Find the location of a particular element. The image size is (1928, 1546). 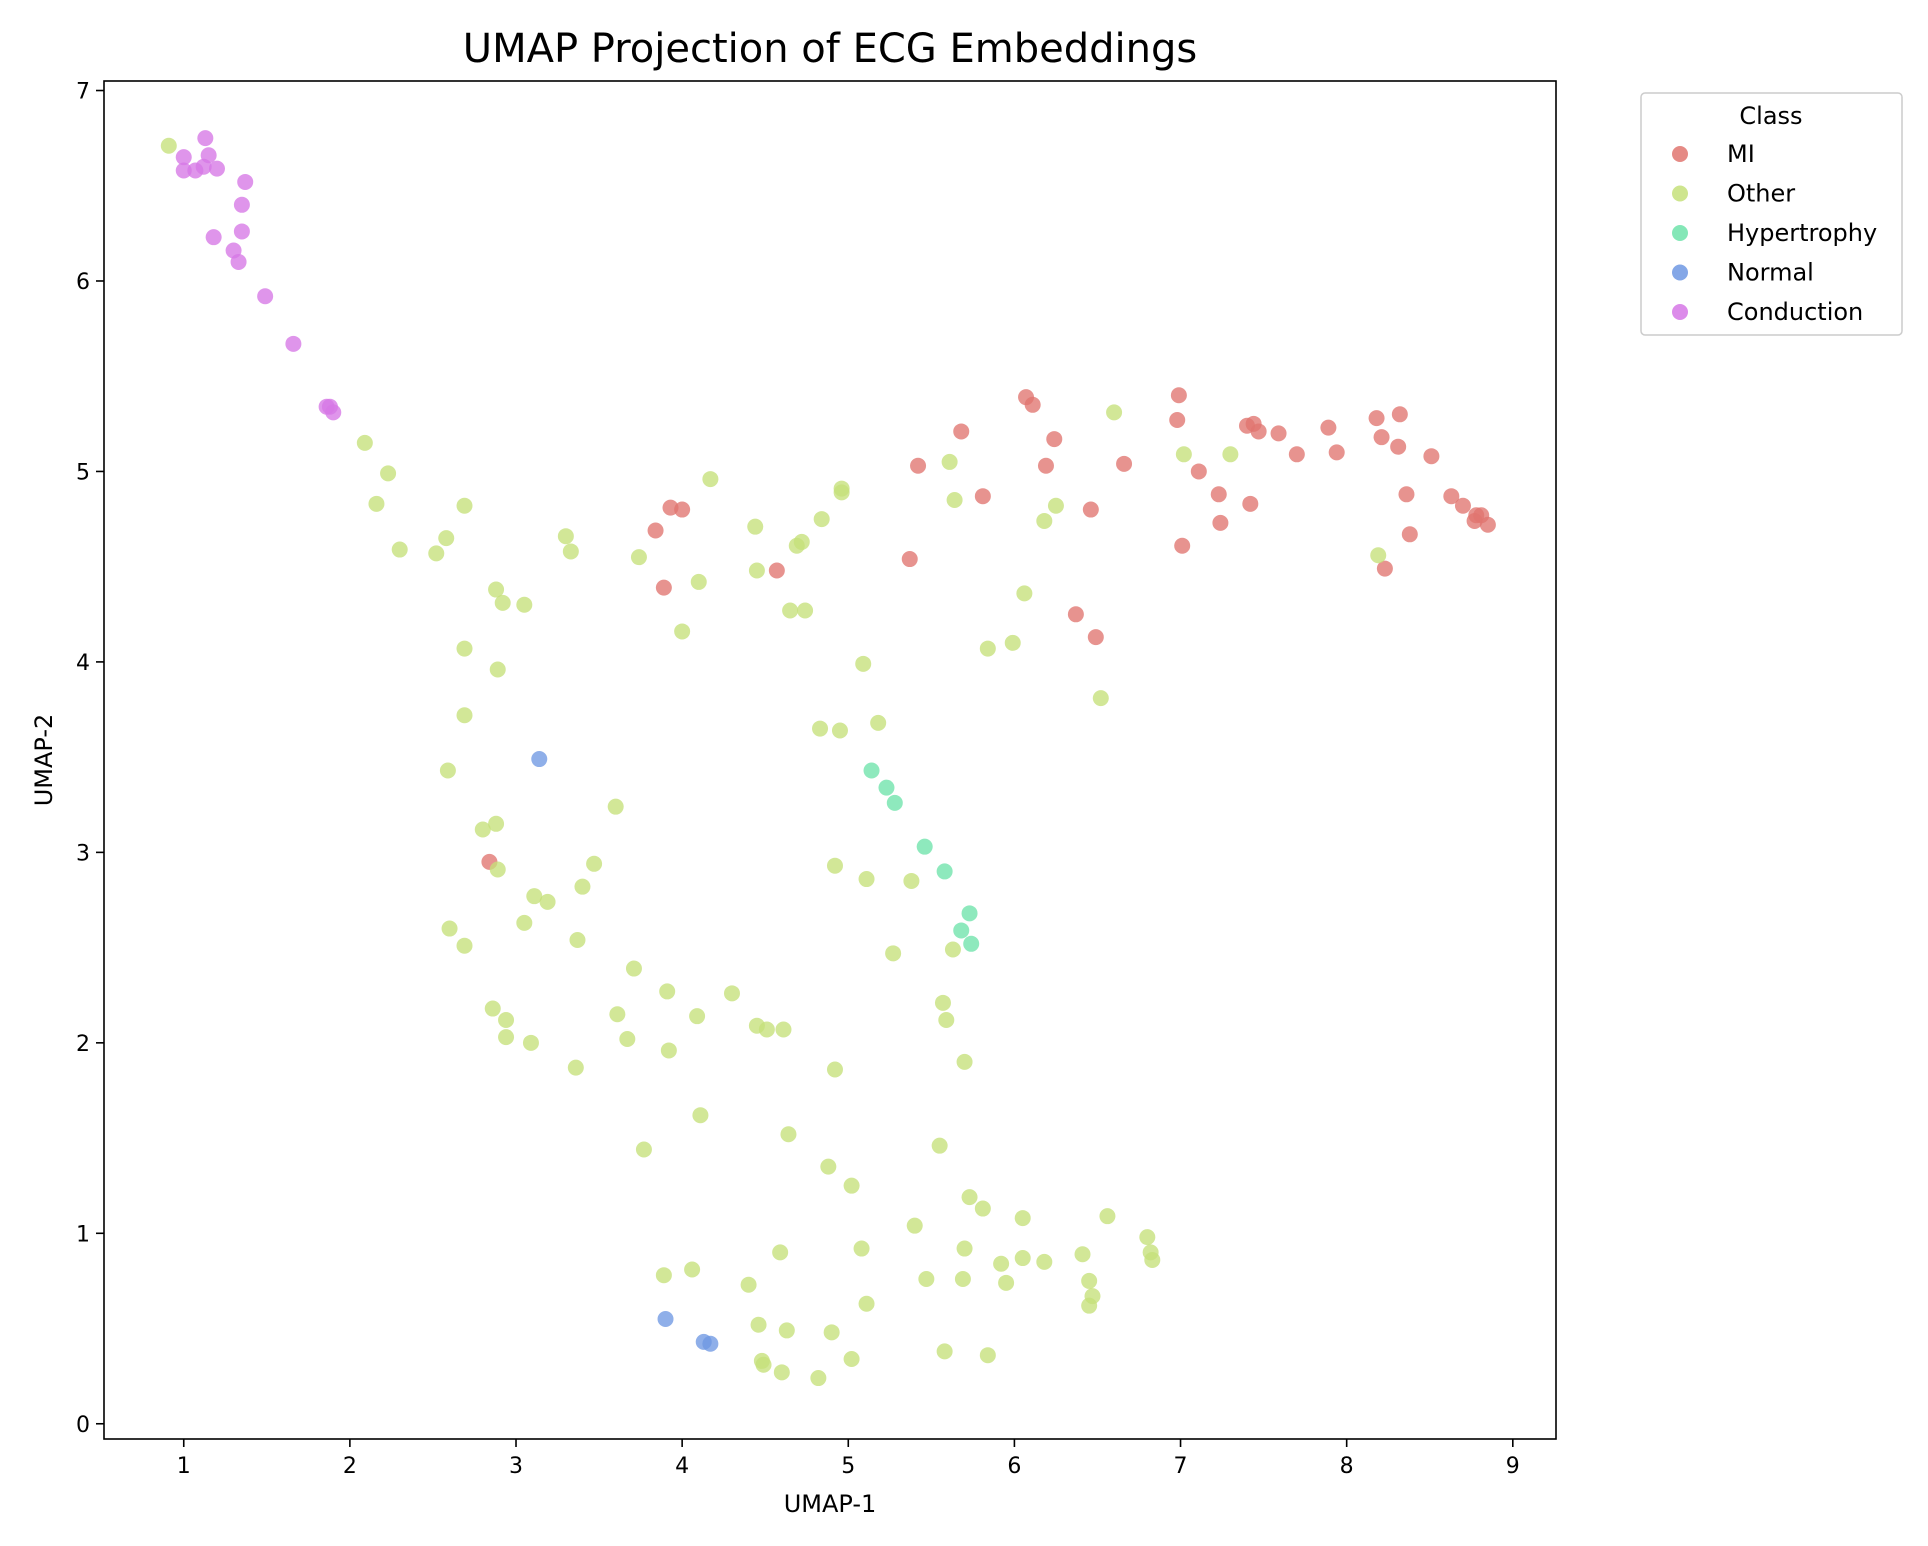

legend: Class MI Other Hypertrophy Normal Conduction is located at coordinates (1771, 214).